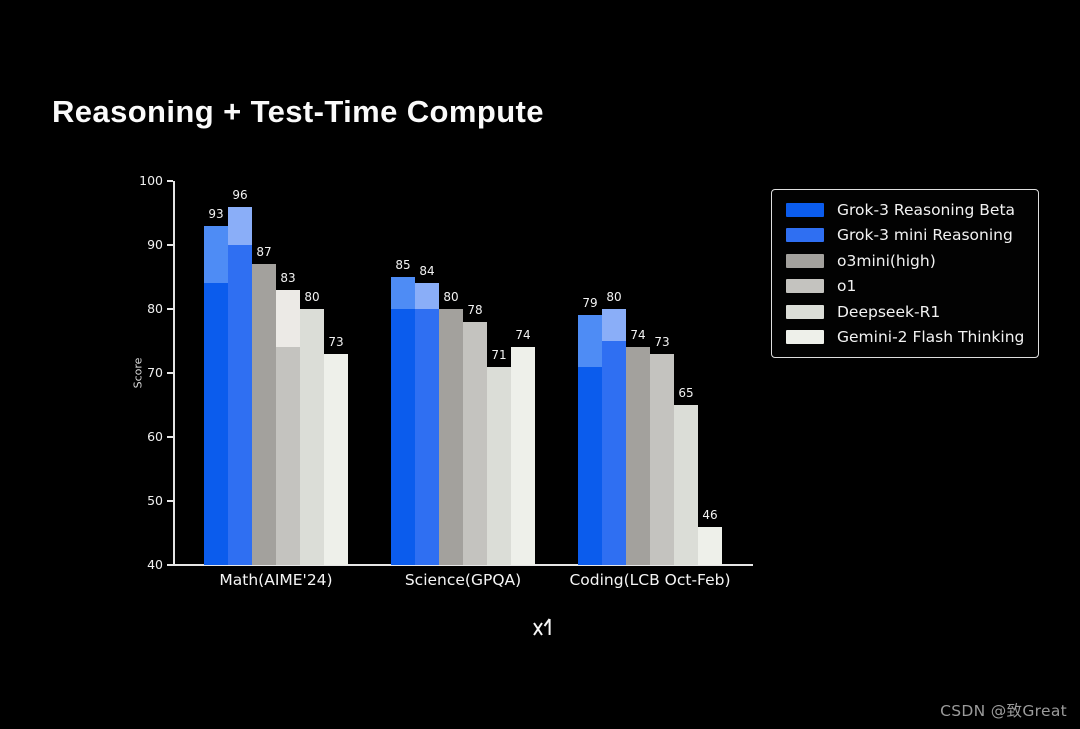 Image resolution: width=1080 pixels, height=729 pixels. What do you see at coordinates (403, 265) in the screenshot?
I see `bar-value-label: 85` at bounding box center [403, 265].